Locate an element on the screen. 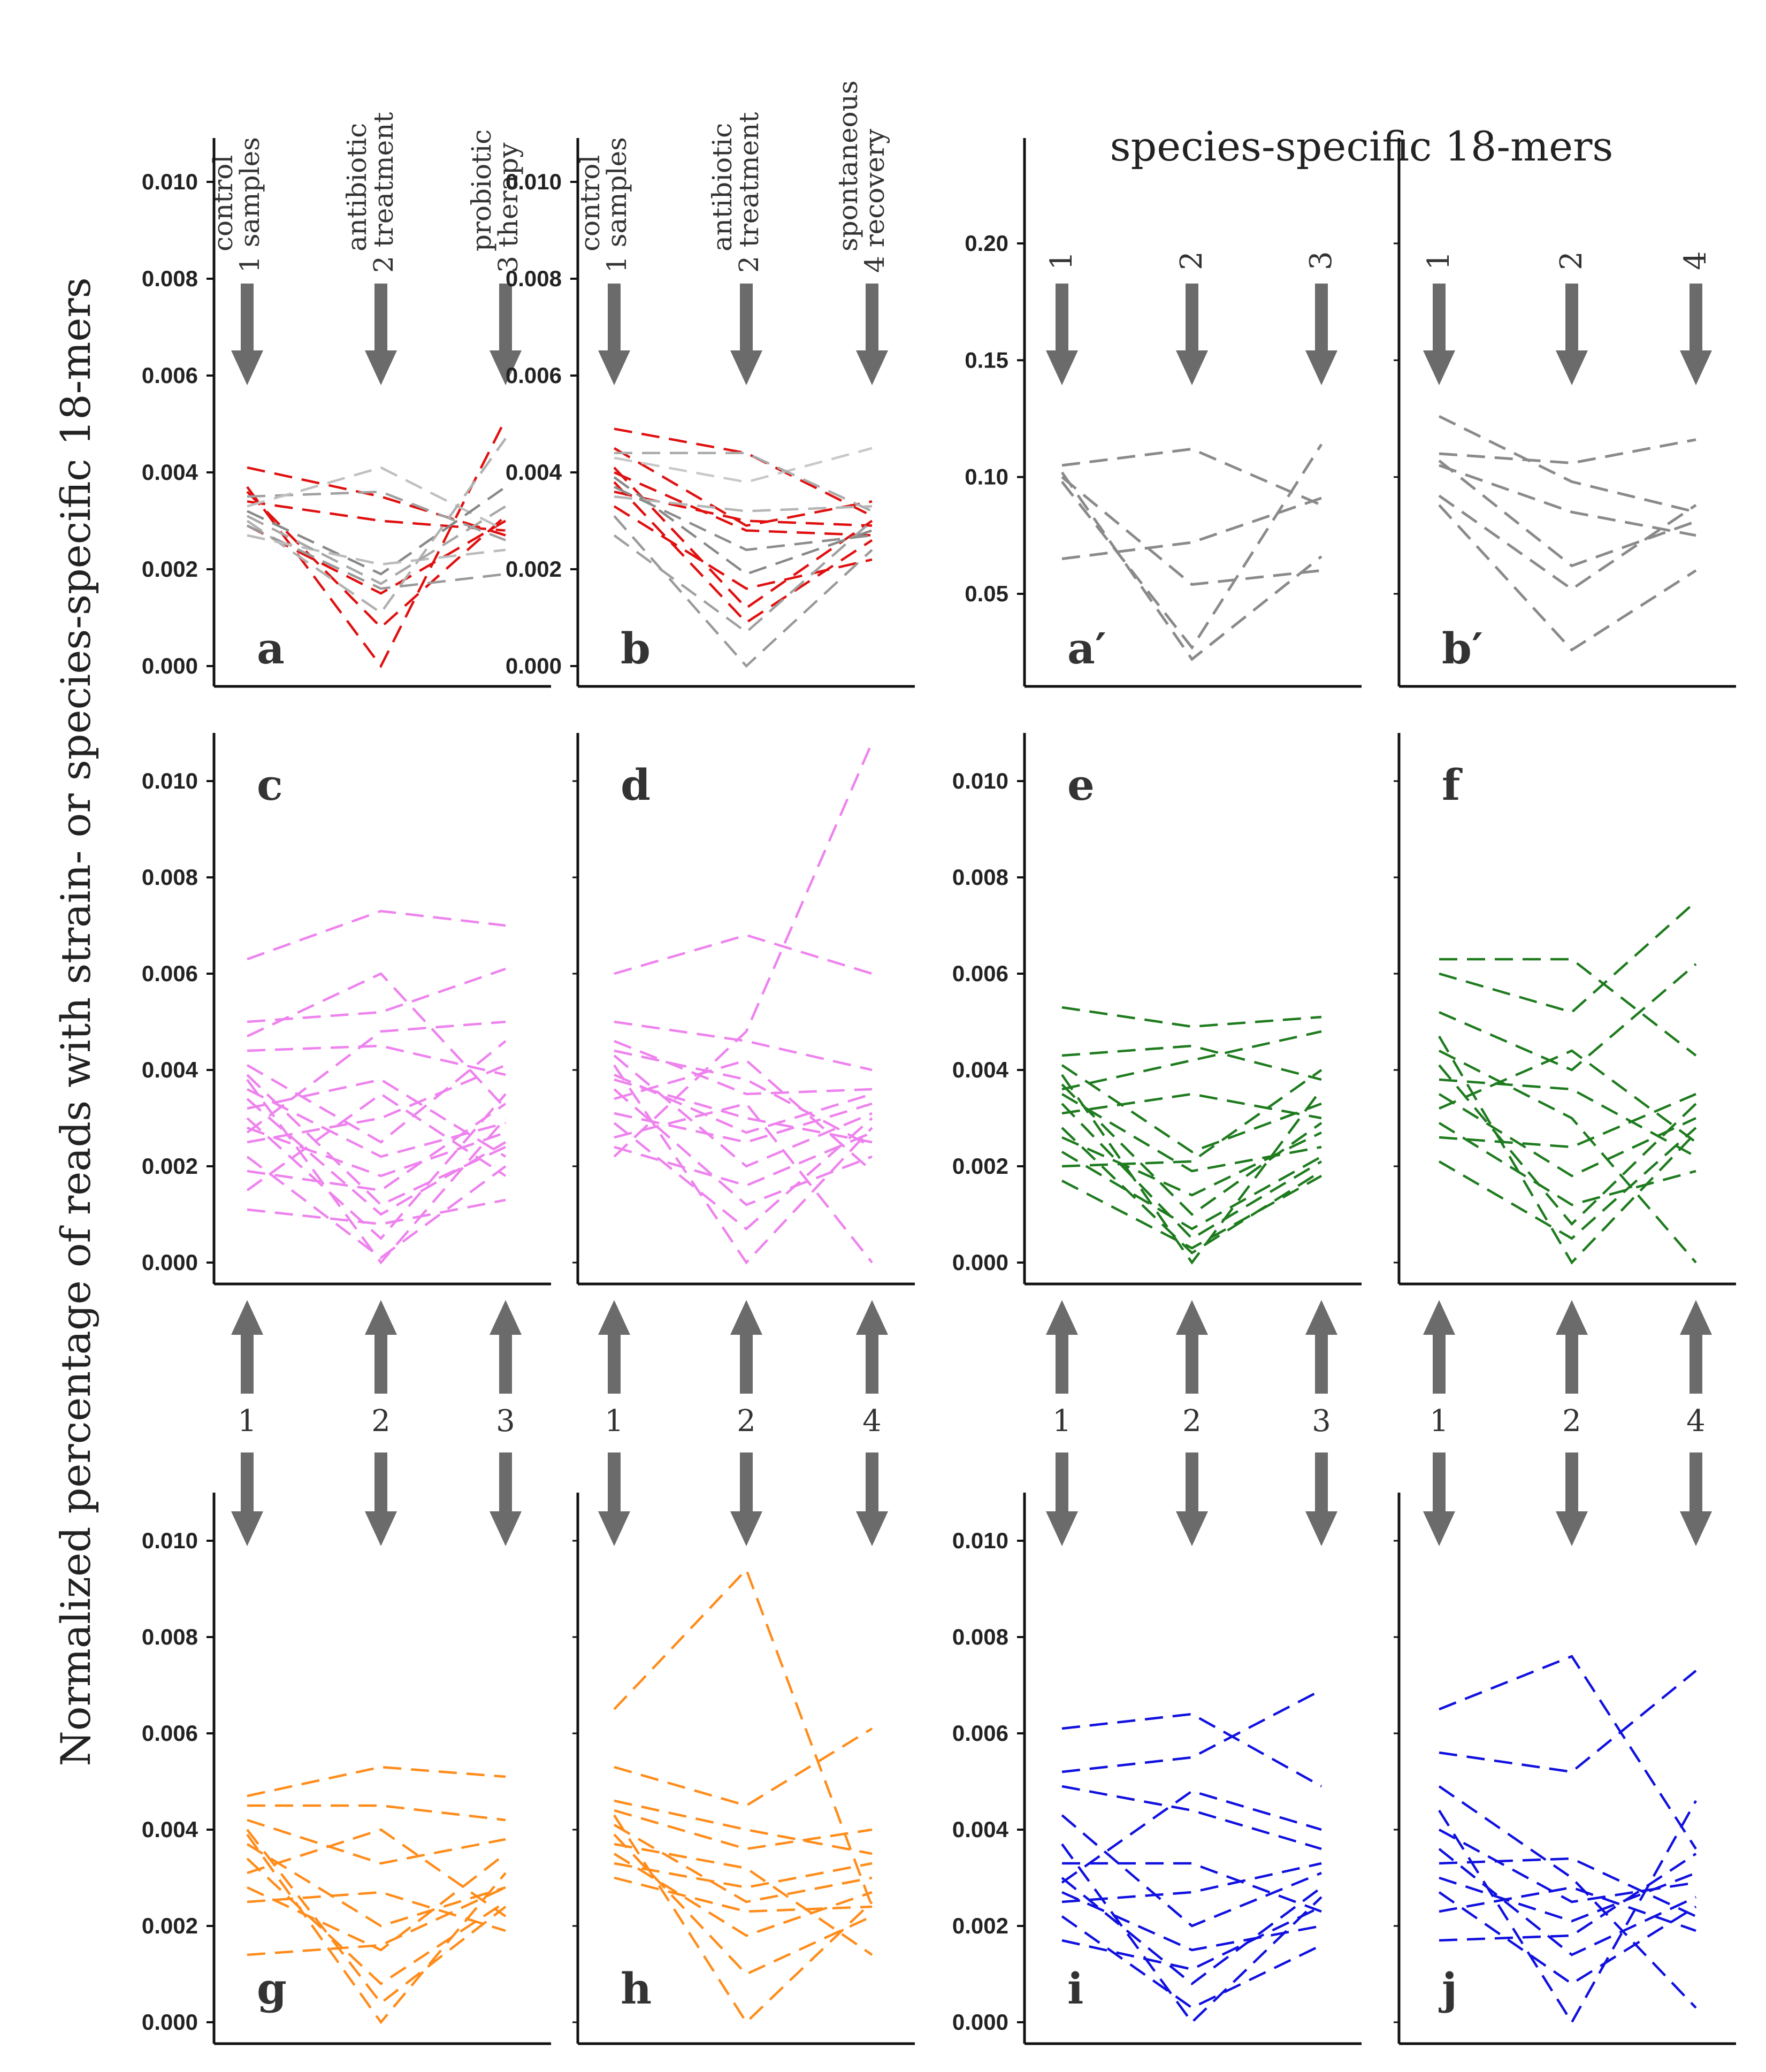  panel-g: 0.000 0.002 0.004 0.006 0.008 0.010 g is located at coordinates (346, 1769).